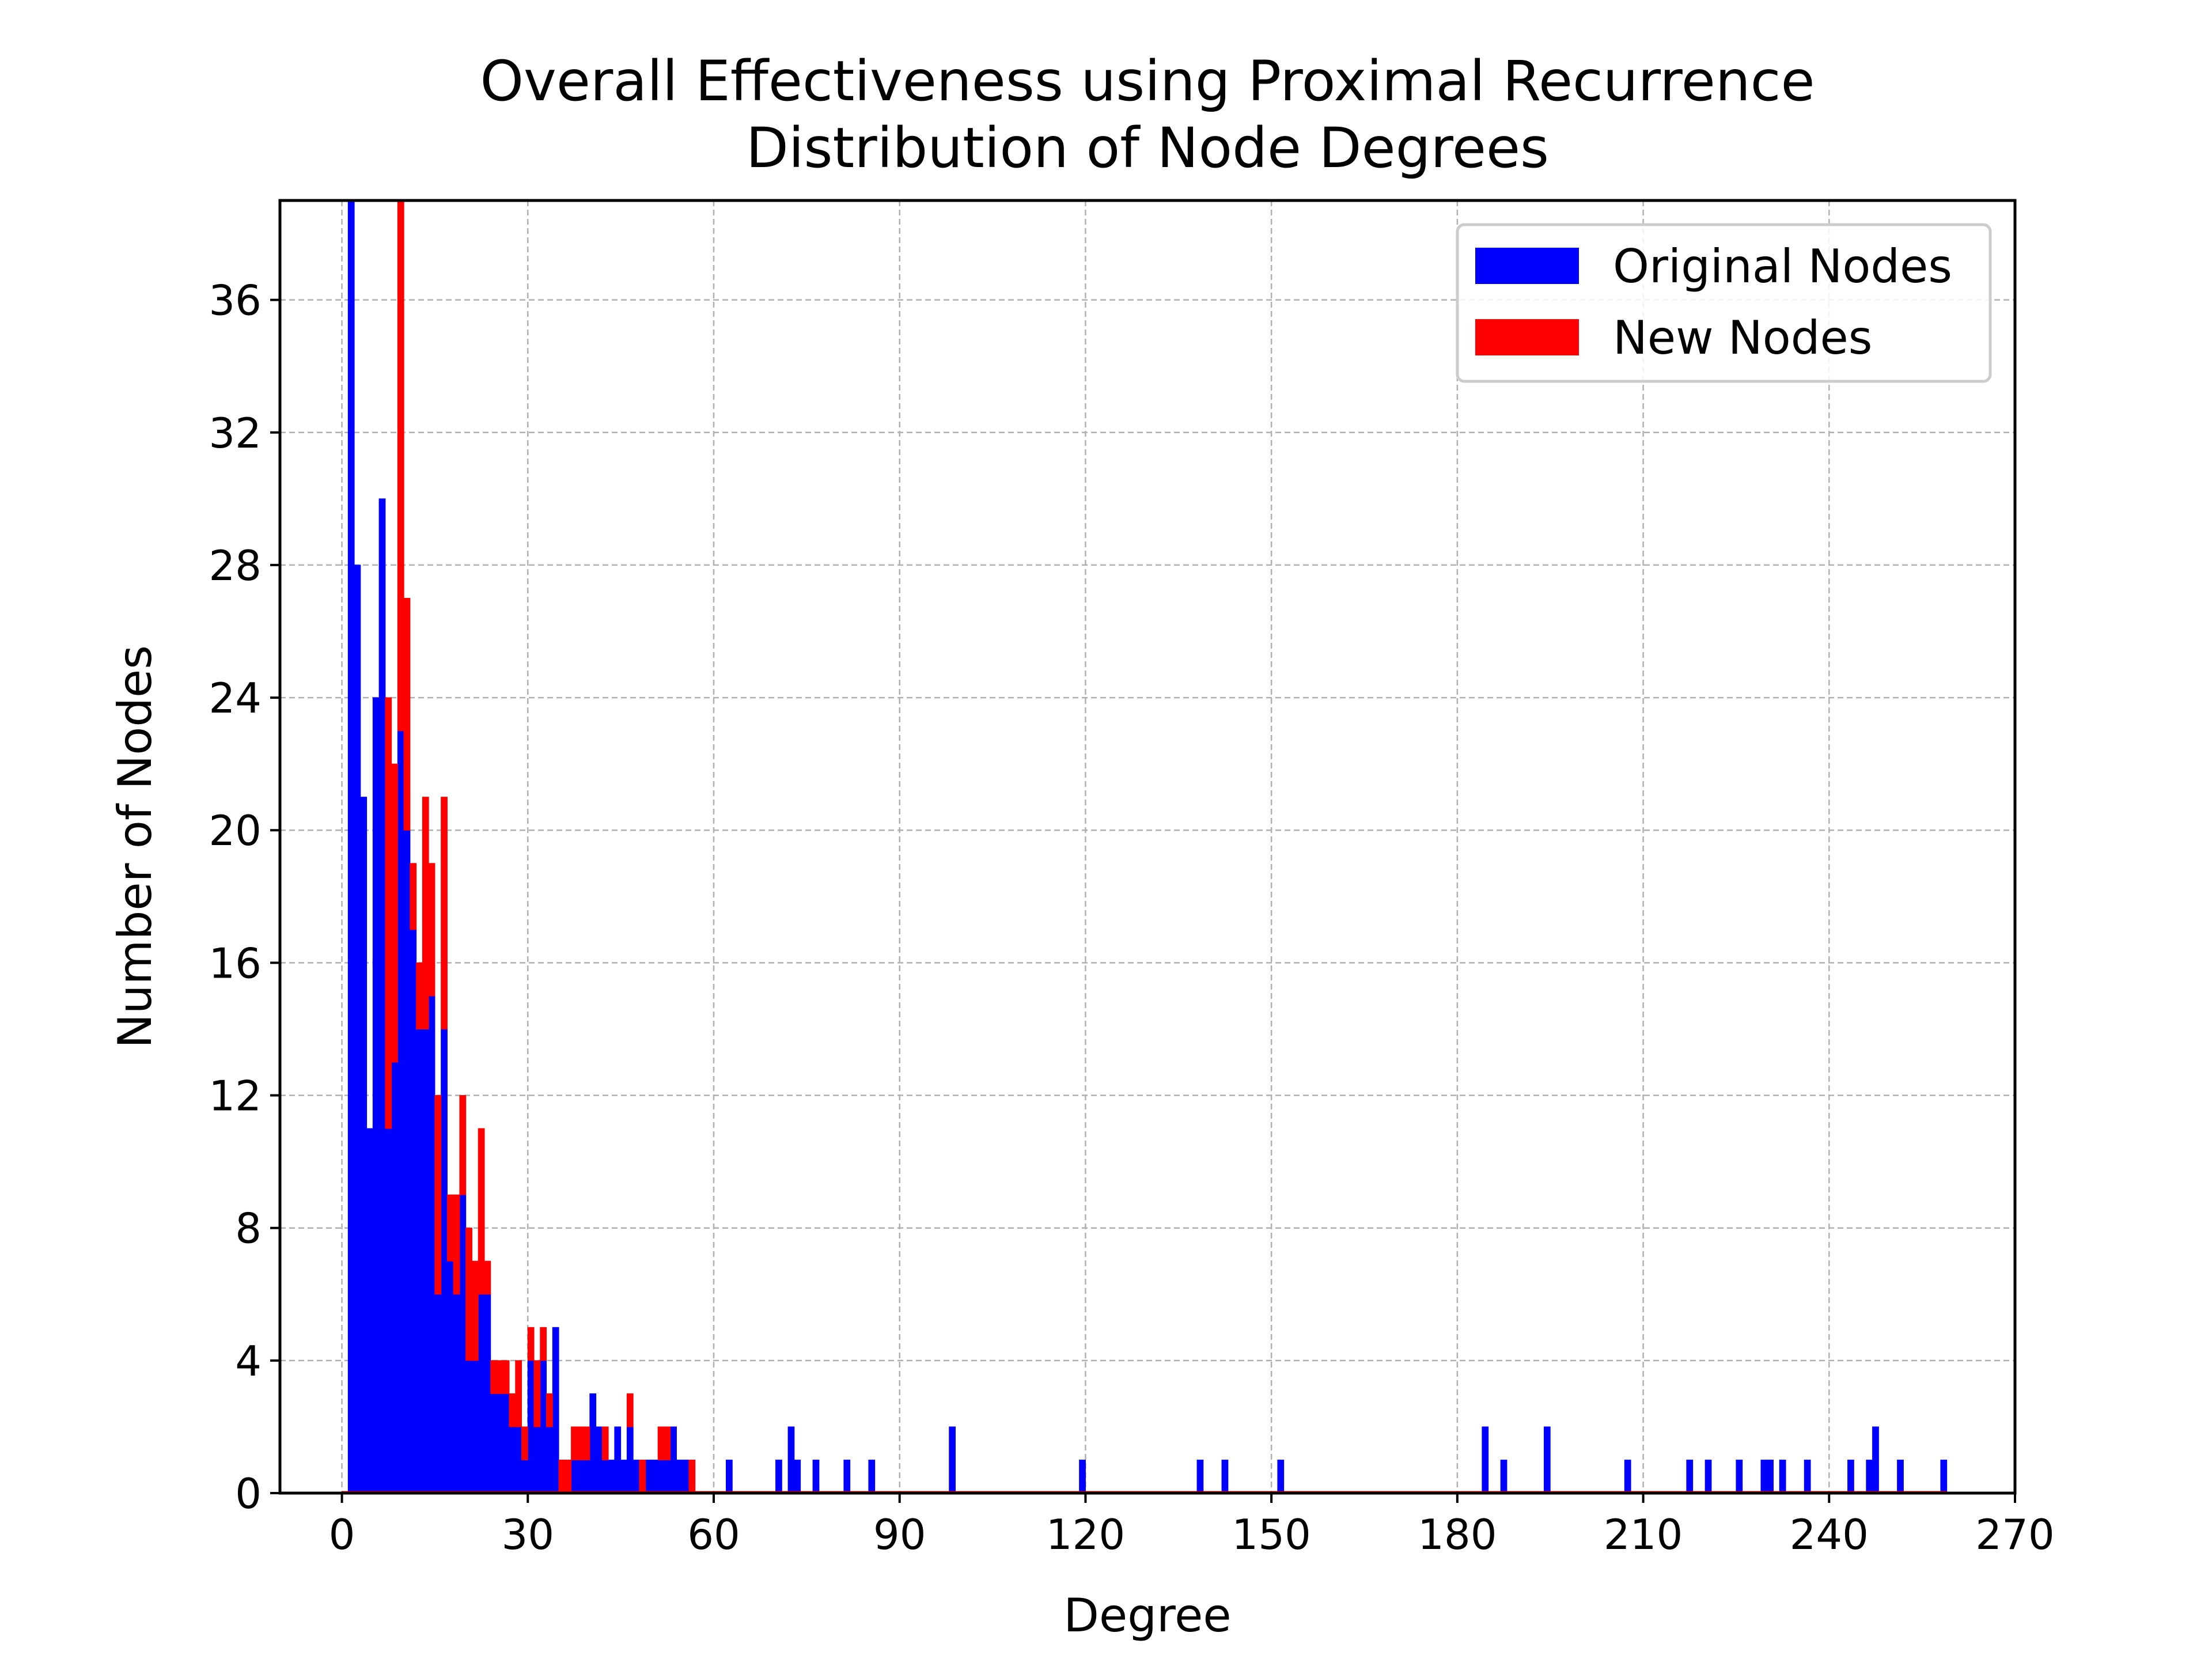  Describe the element at coordinates (1643, 1534) in the screenshot. I see `x-tick-label: 210` at that location.